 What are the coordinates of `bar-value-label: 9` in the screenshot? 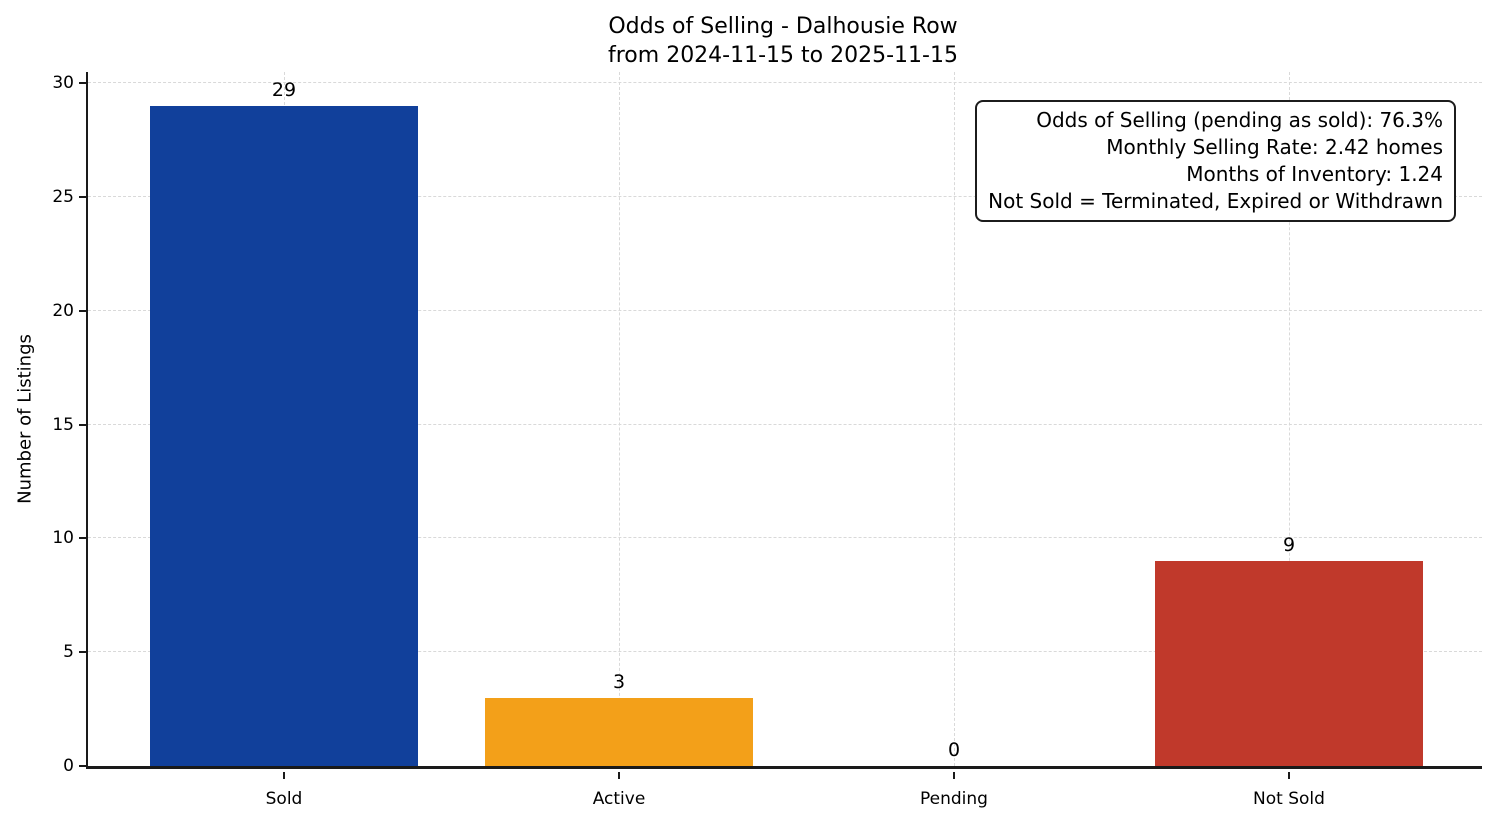 It's located at (1289, 545).